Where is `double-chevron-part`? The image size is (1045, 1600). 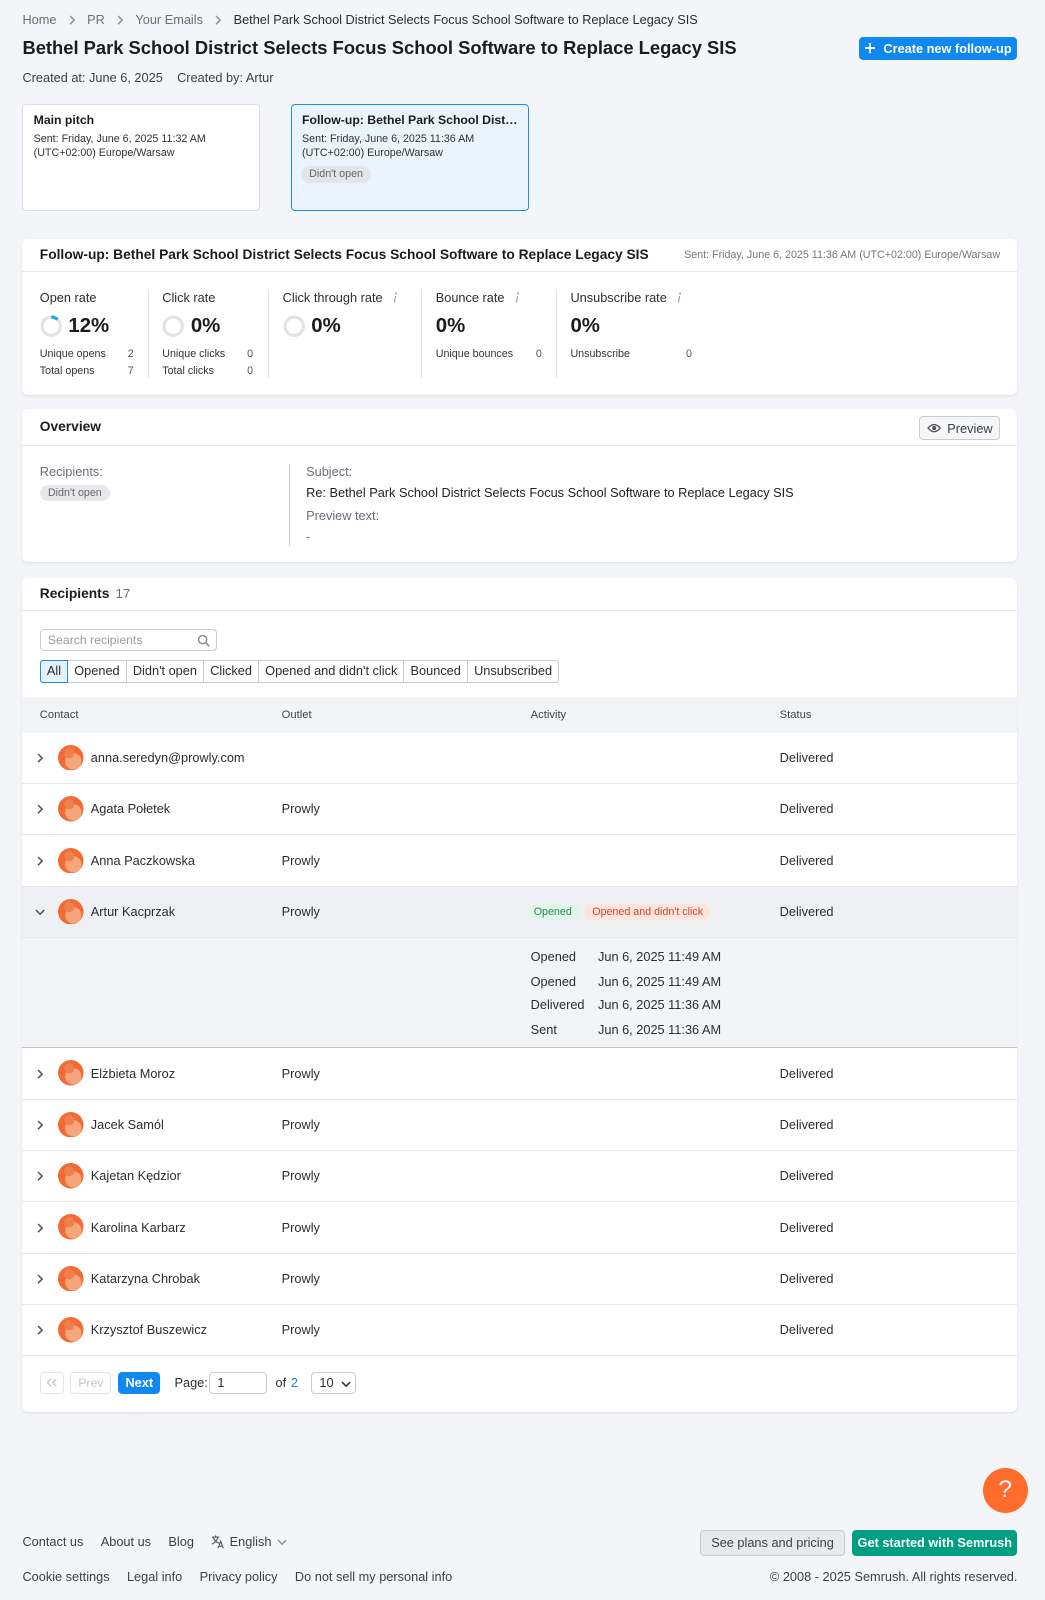
double-chevron-part is located at coordinates (52, 1382).